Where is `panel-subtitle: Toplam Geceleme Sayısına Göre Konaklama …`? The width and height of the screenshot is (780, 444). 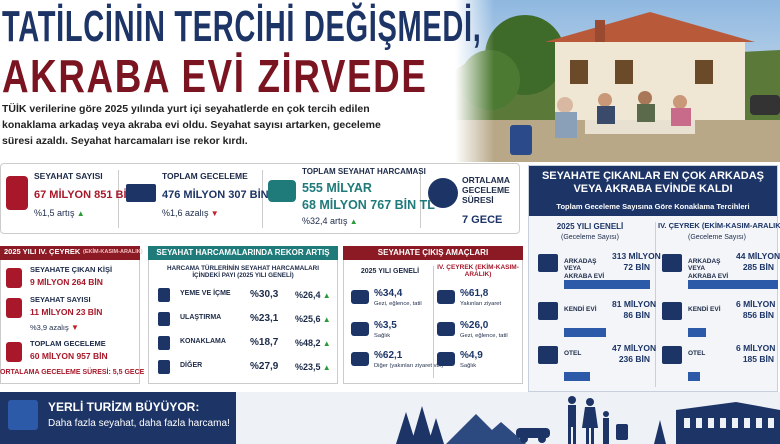 panel-subtitle: Toplam Geceleme Sayısına Göre Konaklama … is located at coordinates (653, 206).